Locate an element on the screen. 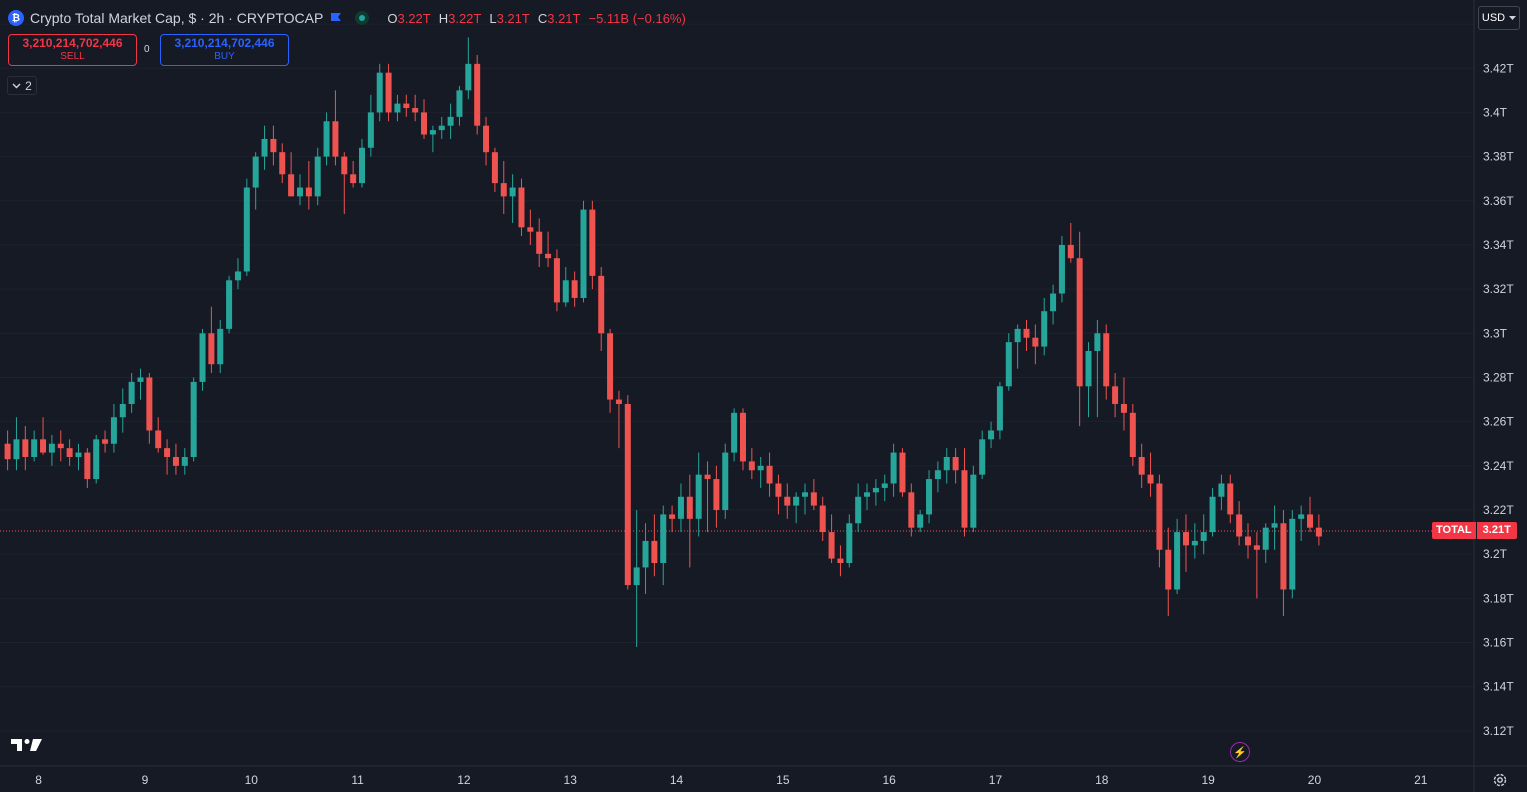  price-tick-label: 3.14T is located at coordinates (1498, 687).